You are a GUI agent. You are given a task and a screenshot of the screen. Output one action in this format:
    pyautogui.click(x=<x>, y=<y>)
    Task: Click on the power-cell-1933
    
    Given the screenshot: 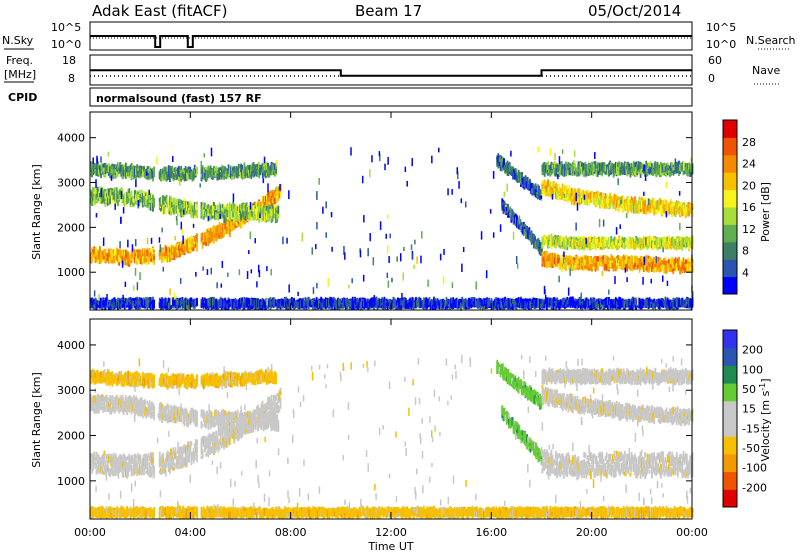 What is the action you would take?
    pyautogui.click(x=154, y=168)
    